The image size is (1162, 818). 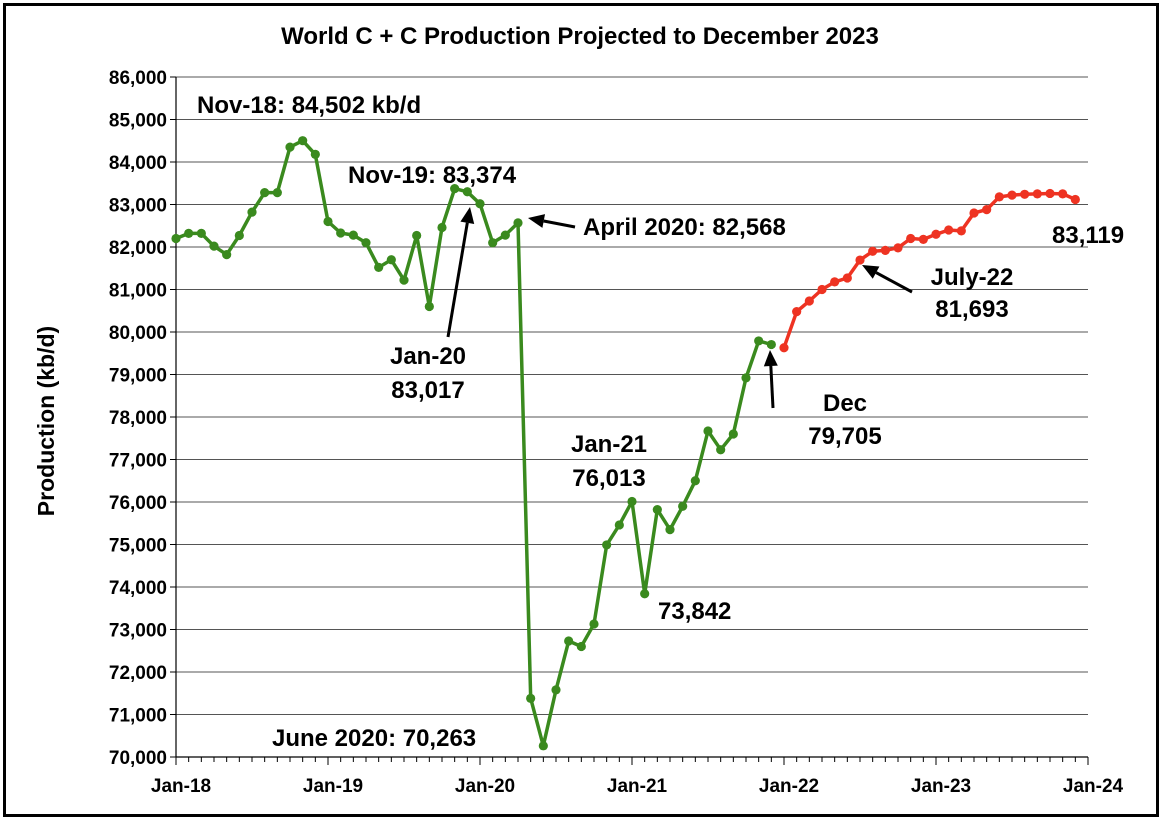 I want to click on x-tick-label: Jan-22, so click(x=789, y=786).